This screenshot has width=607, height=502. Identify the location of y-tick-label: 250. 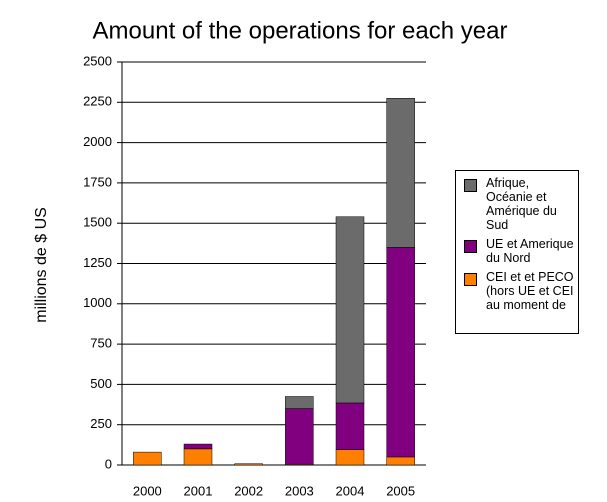
(101, 423).